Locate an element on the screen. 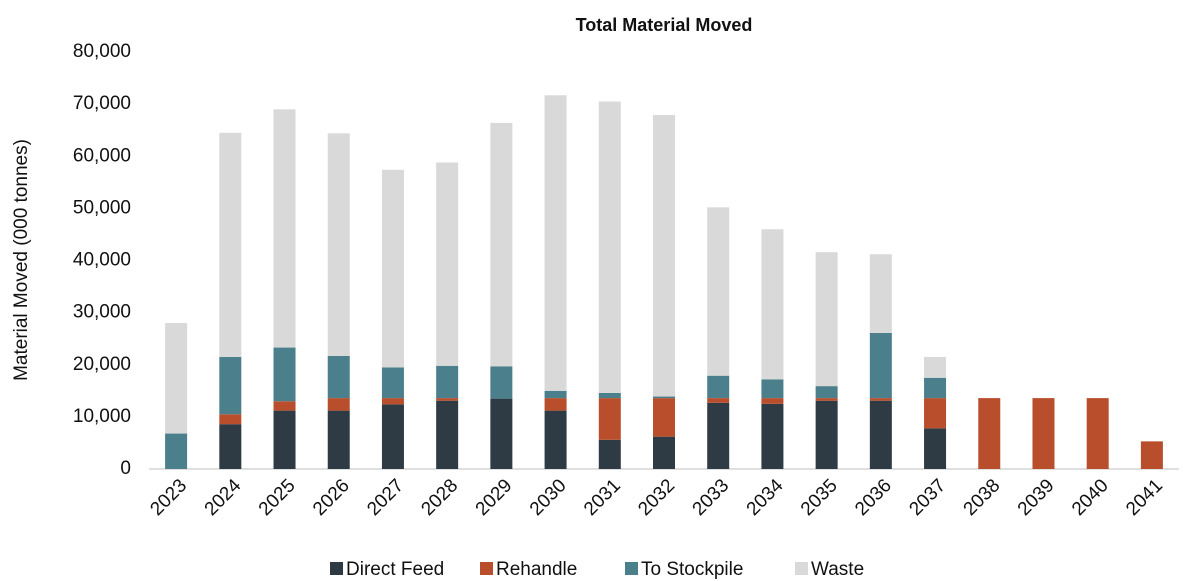 The height and width of the screenshot is (581, 1188). y-axis-title: Material Moved (000 tonnes) is located at coordinates (21, 260).